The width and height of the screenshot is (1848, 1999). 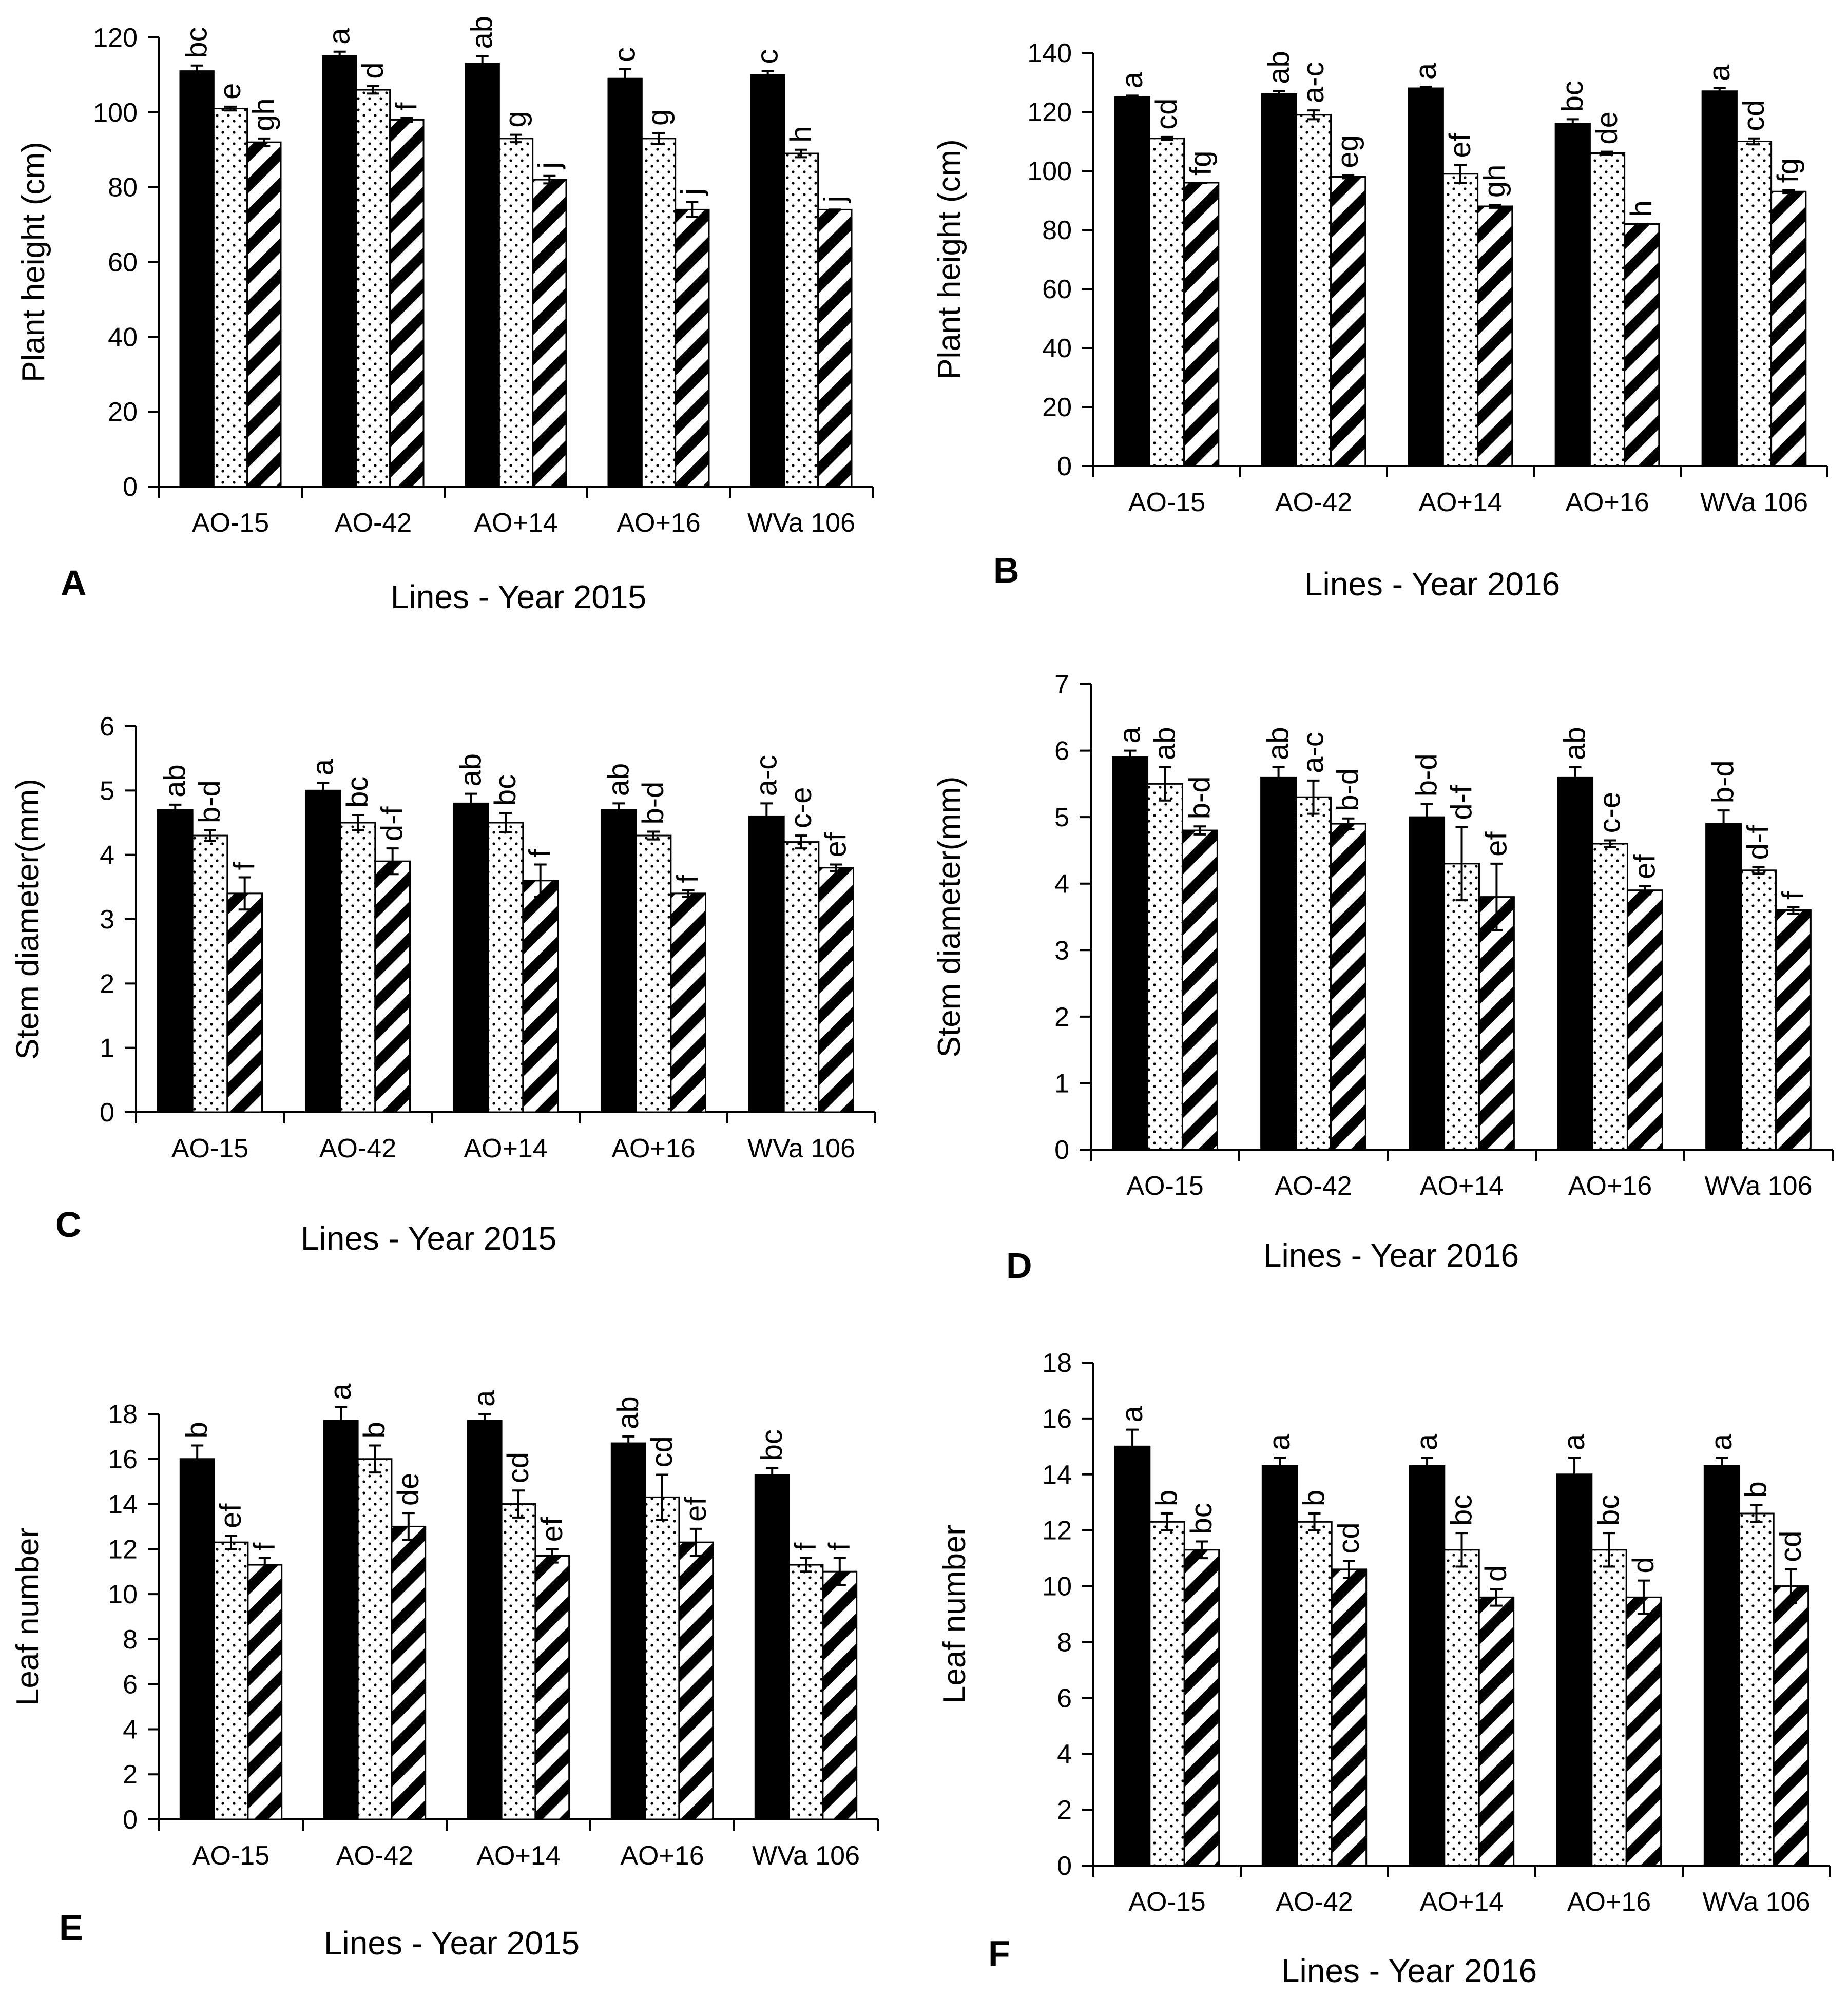 I want to click on significance-letter: h, so click(x=801, y=134).